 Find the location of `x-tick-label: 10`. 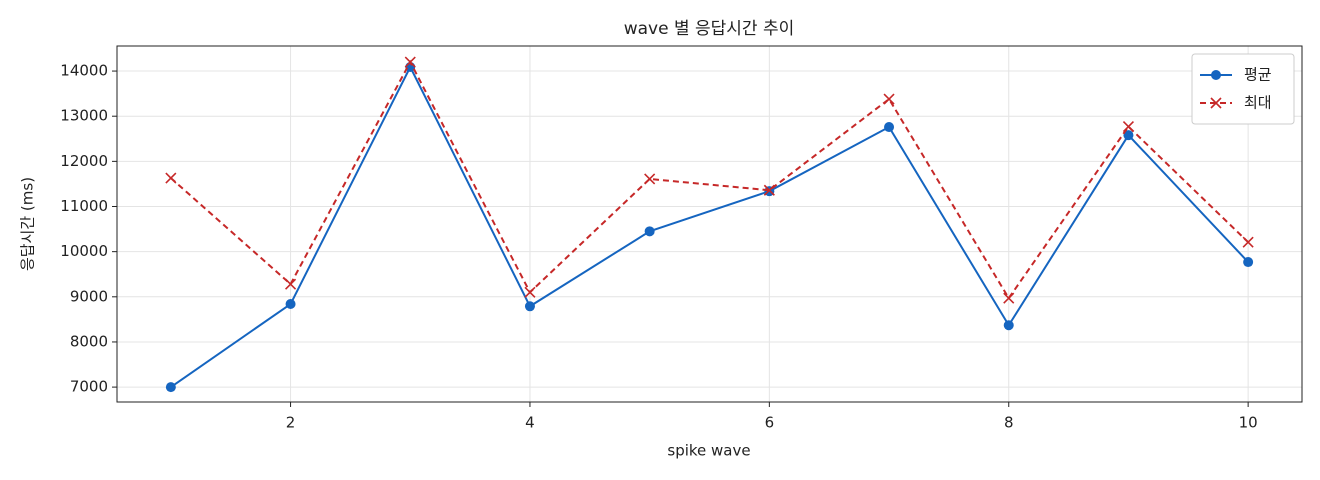

x-tick-label: 10 is located at coordinates (1248, 423).